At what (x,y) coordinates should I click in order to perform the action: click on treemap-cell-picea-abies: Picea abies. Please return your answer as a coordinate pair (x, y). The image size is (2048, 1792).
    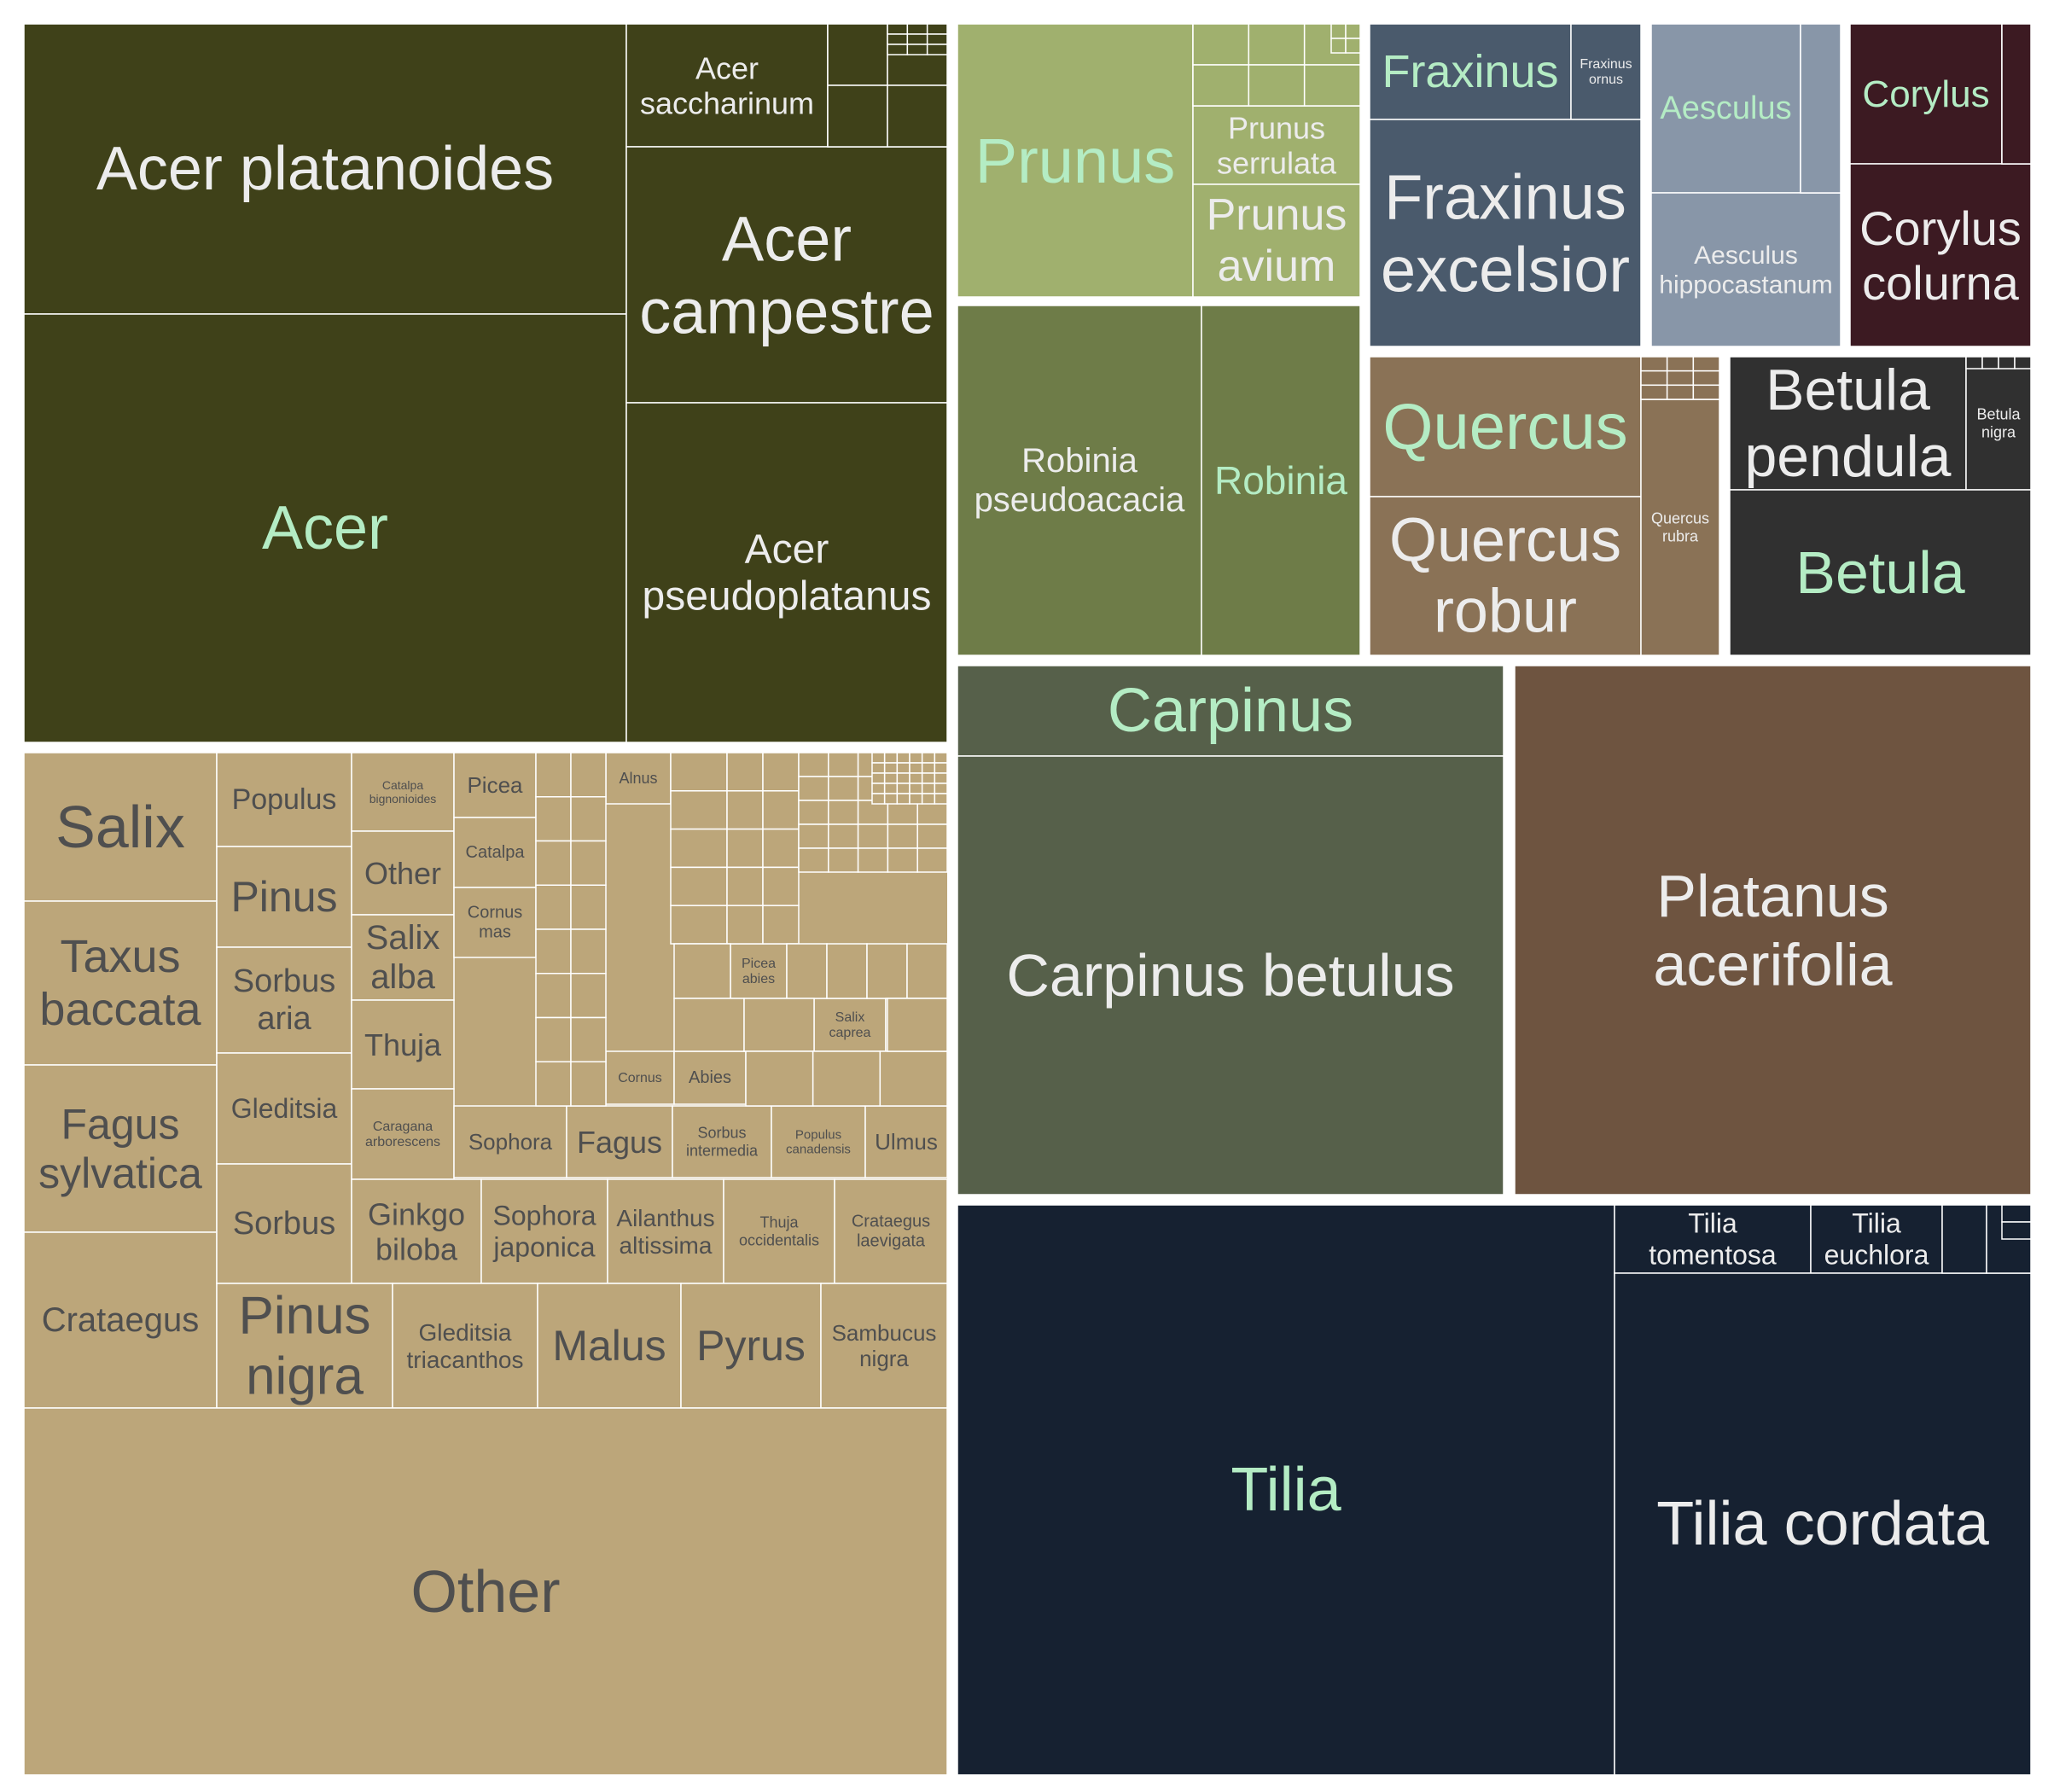
    Looking at the image, I should click on (759, 971).